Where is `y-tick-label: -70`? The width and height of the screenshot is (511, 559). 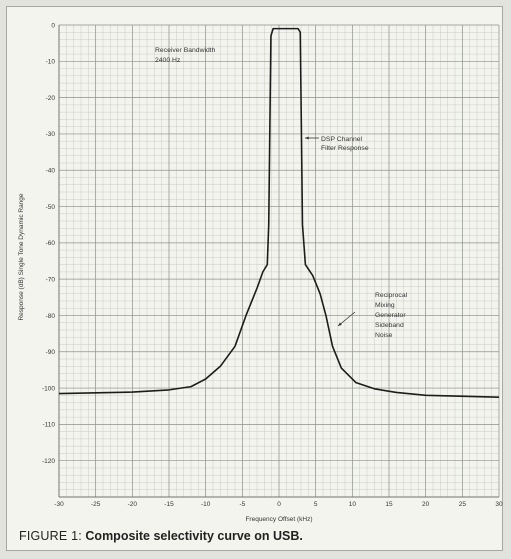
y-tick-label: -70 is located at coordinates (51, 279).